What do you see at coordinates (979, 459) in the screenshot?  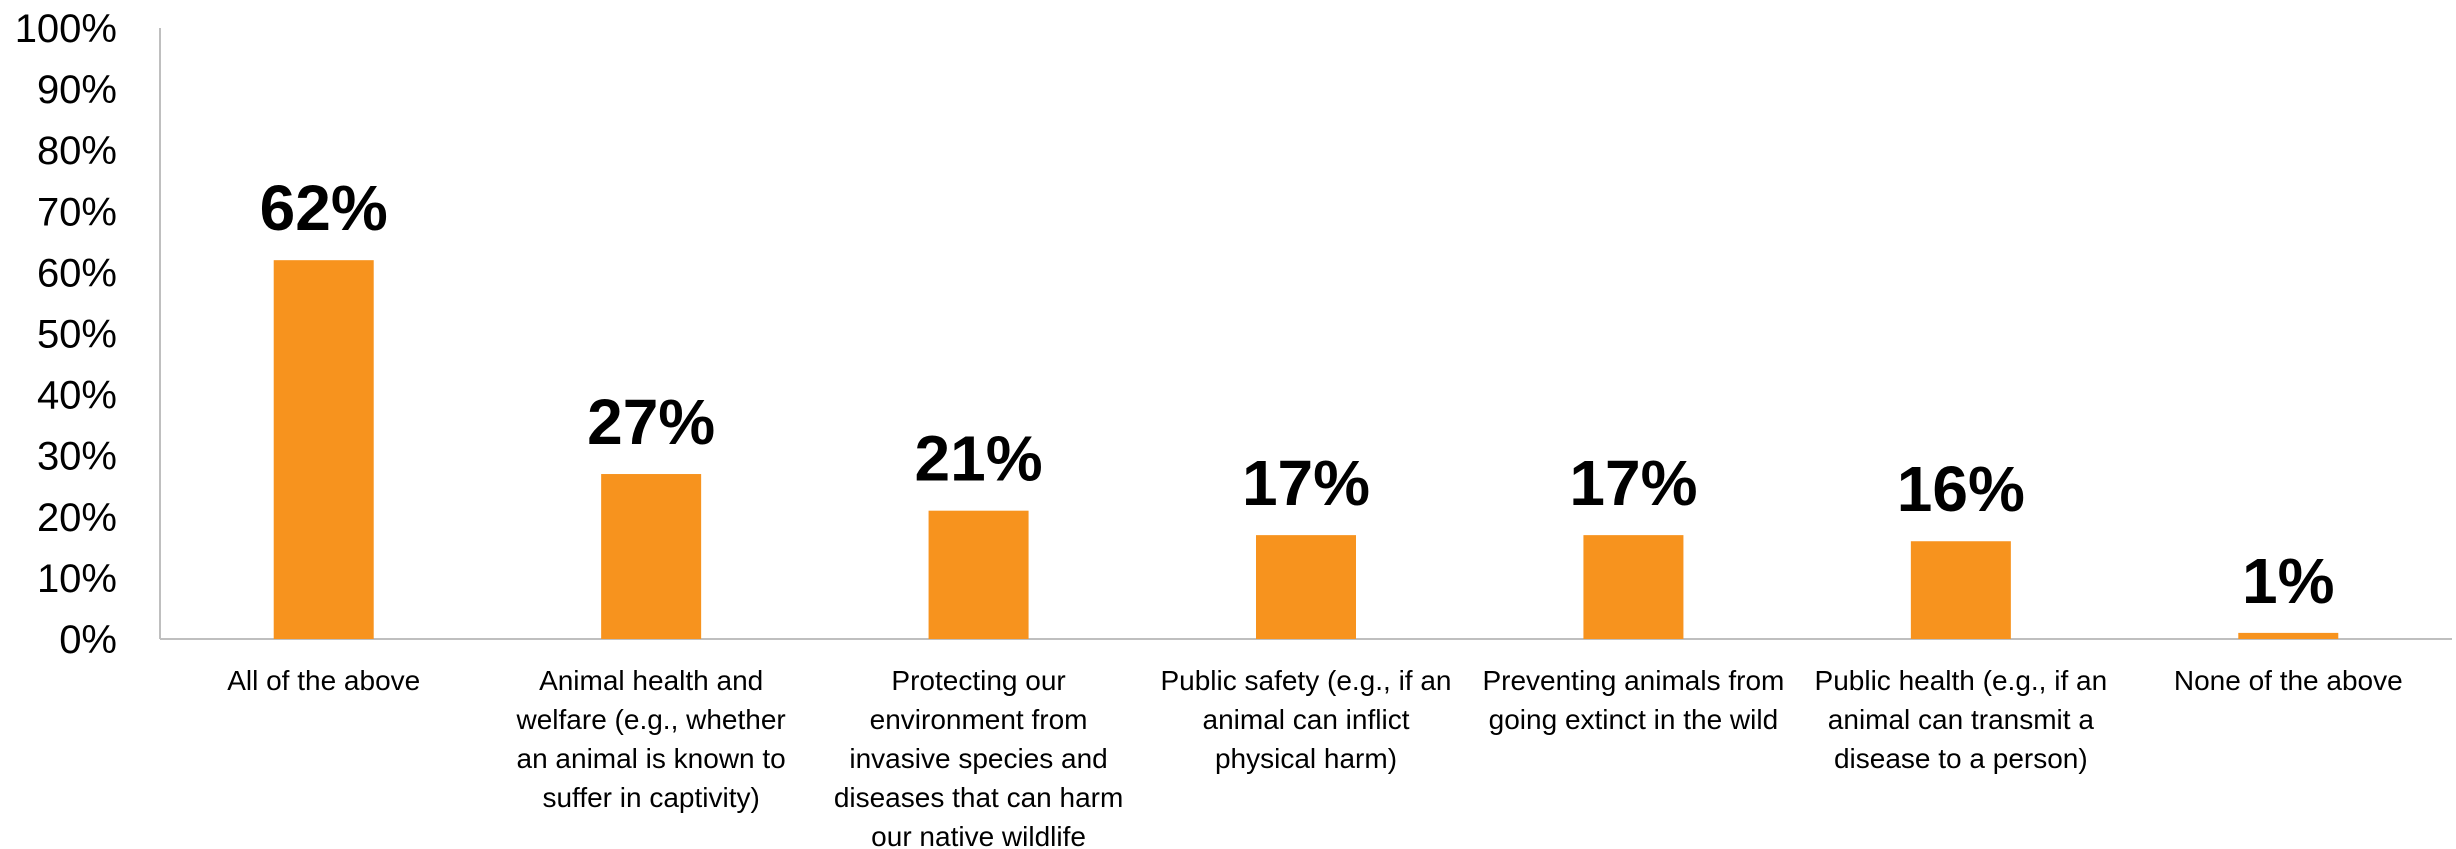 I see `data-label: 21%` at bounding box center [979, 459].